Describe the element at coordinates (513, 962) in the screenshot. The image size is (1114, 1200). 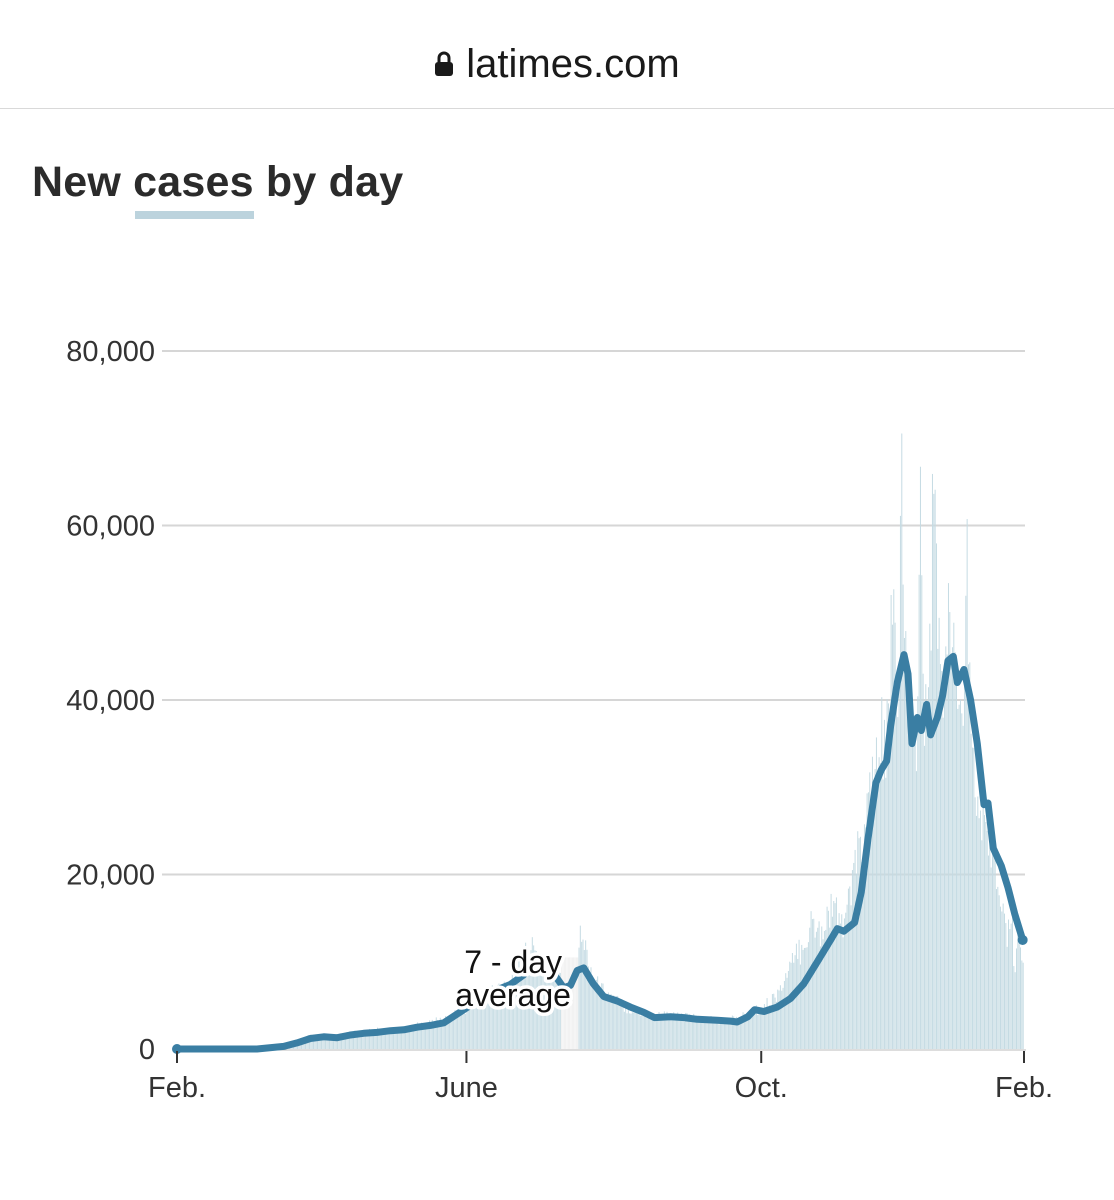
I see `annotation-label: 7 - day` at that location.